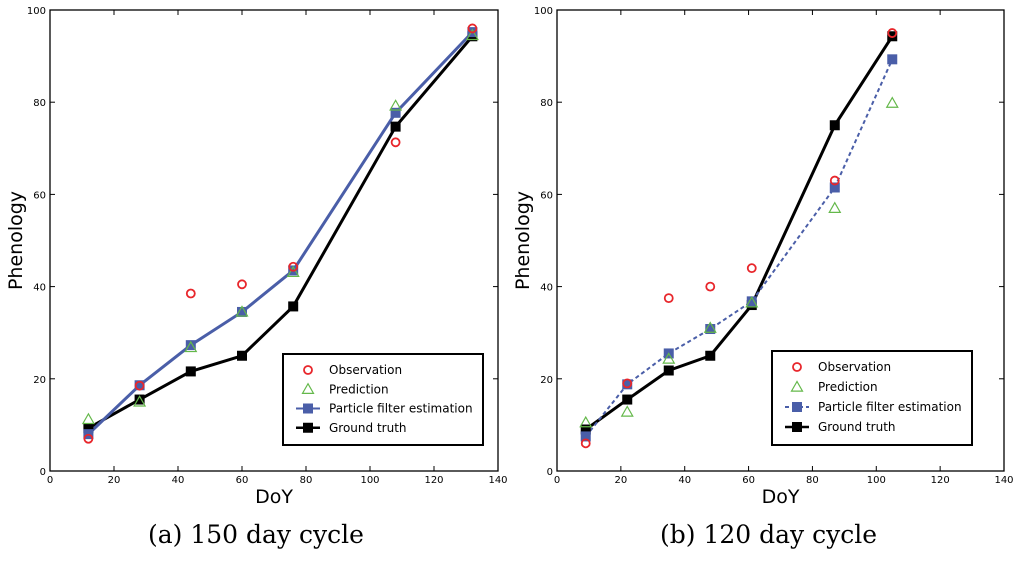 The width and height of the screenshot is (1024, 561). What do you see at coordinates (50, 480) in the screenshot?
I see `x-tick-label: 0` at bounding box center [50, 480].